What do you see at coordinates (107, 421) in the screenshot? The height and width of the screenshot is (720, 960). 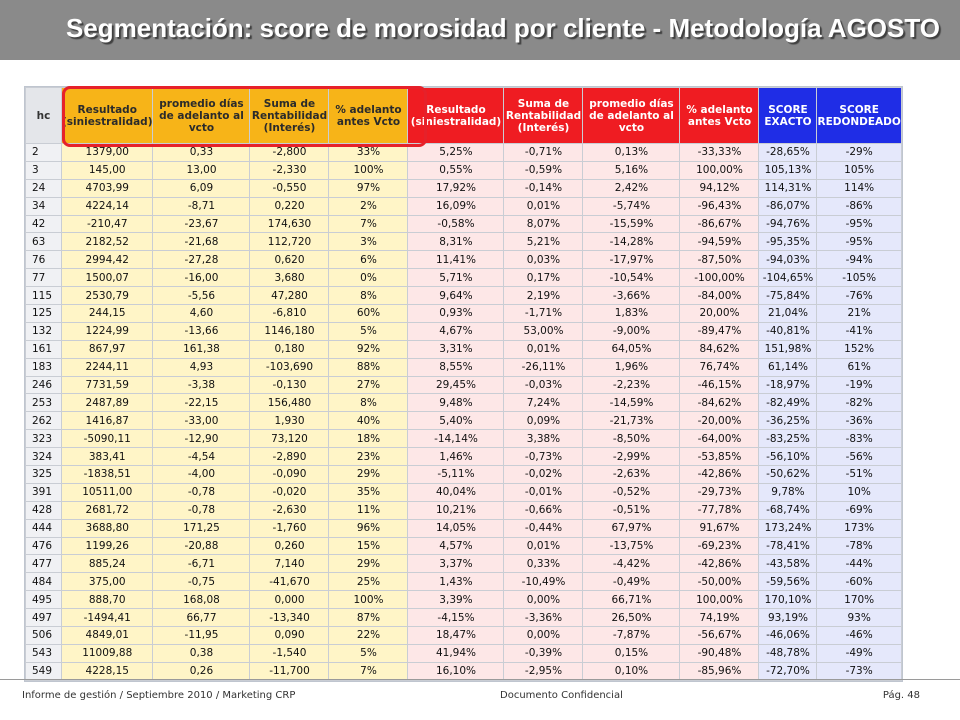 I see `table-cell: 1416,87` at bounding box center [107, 421].